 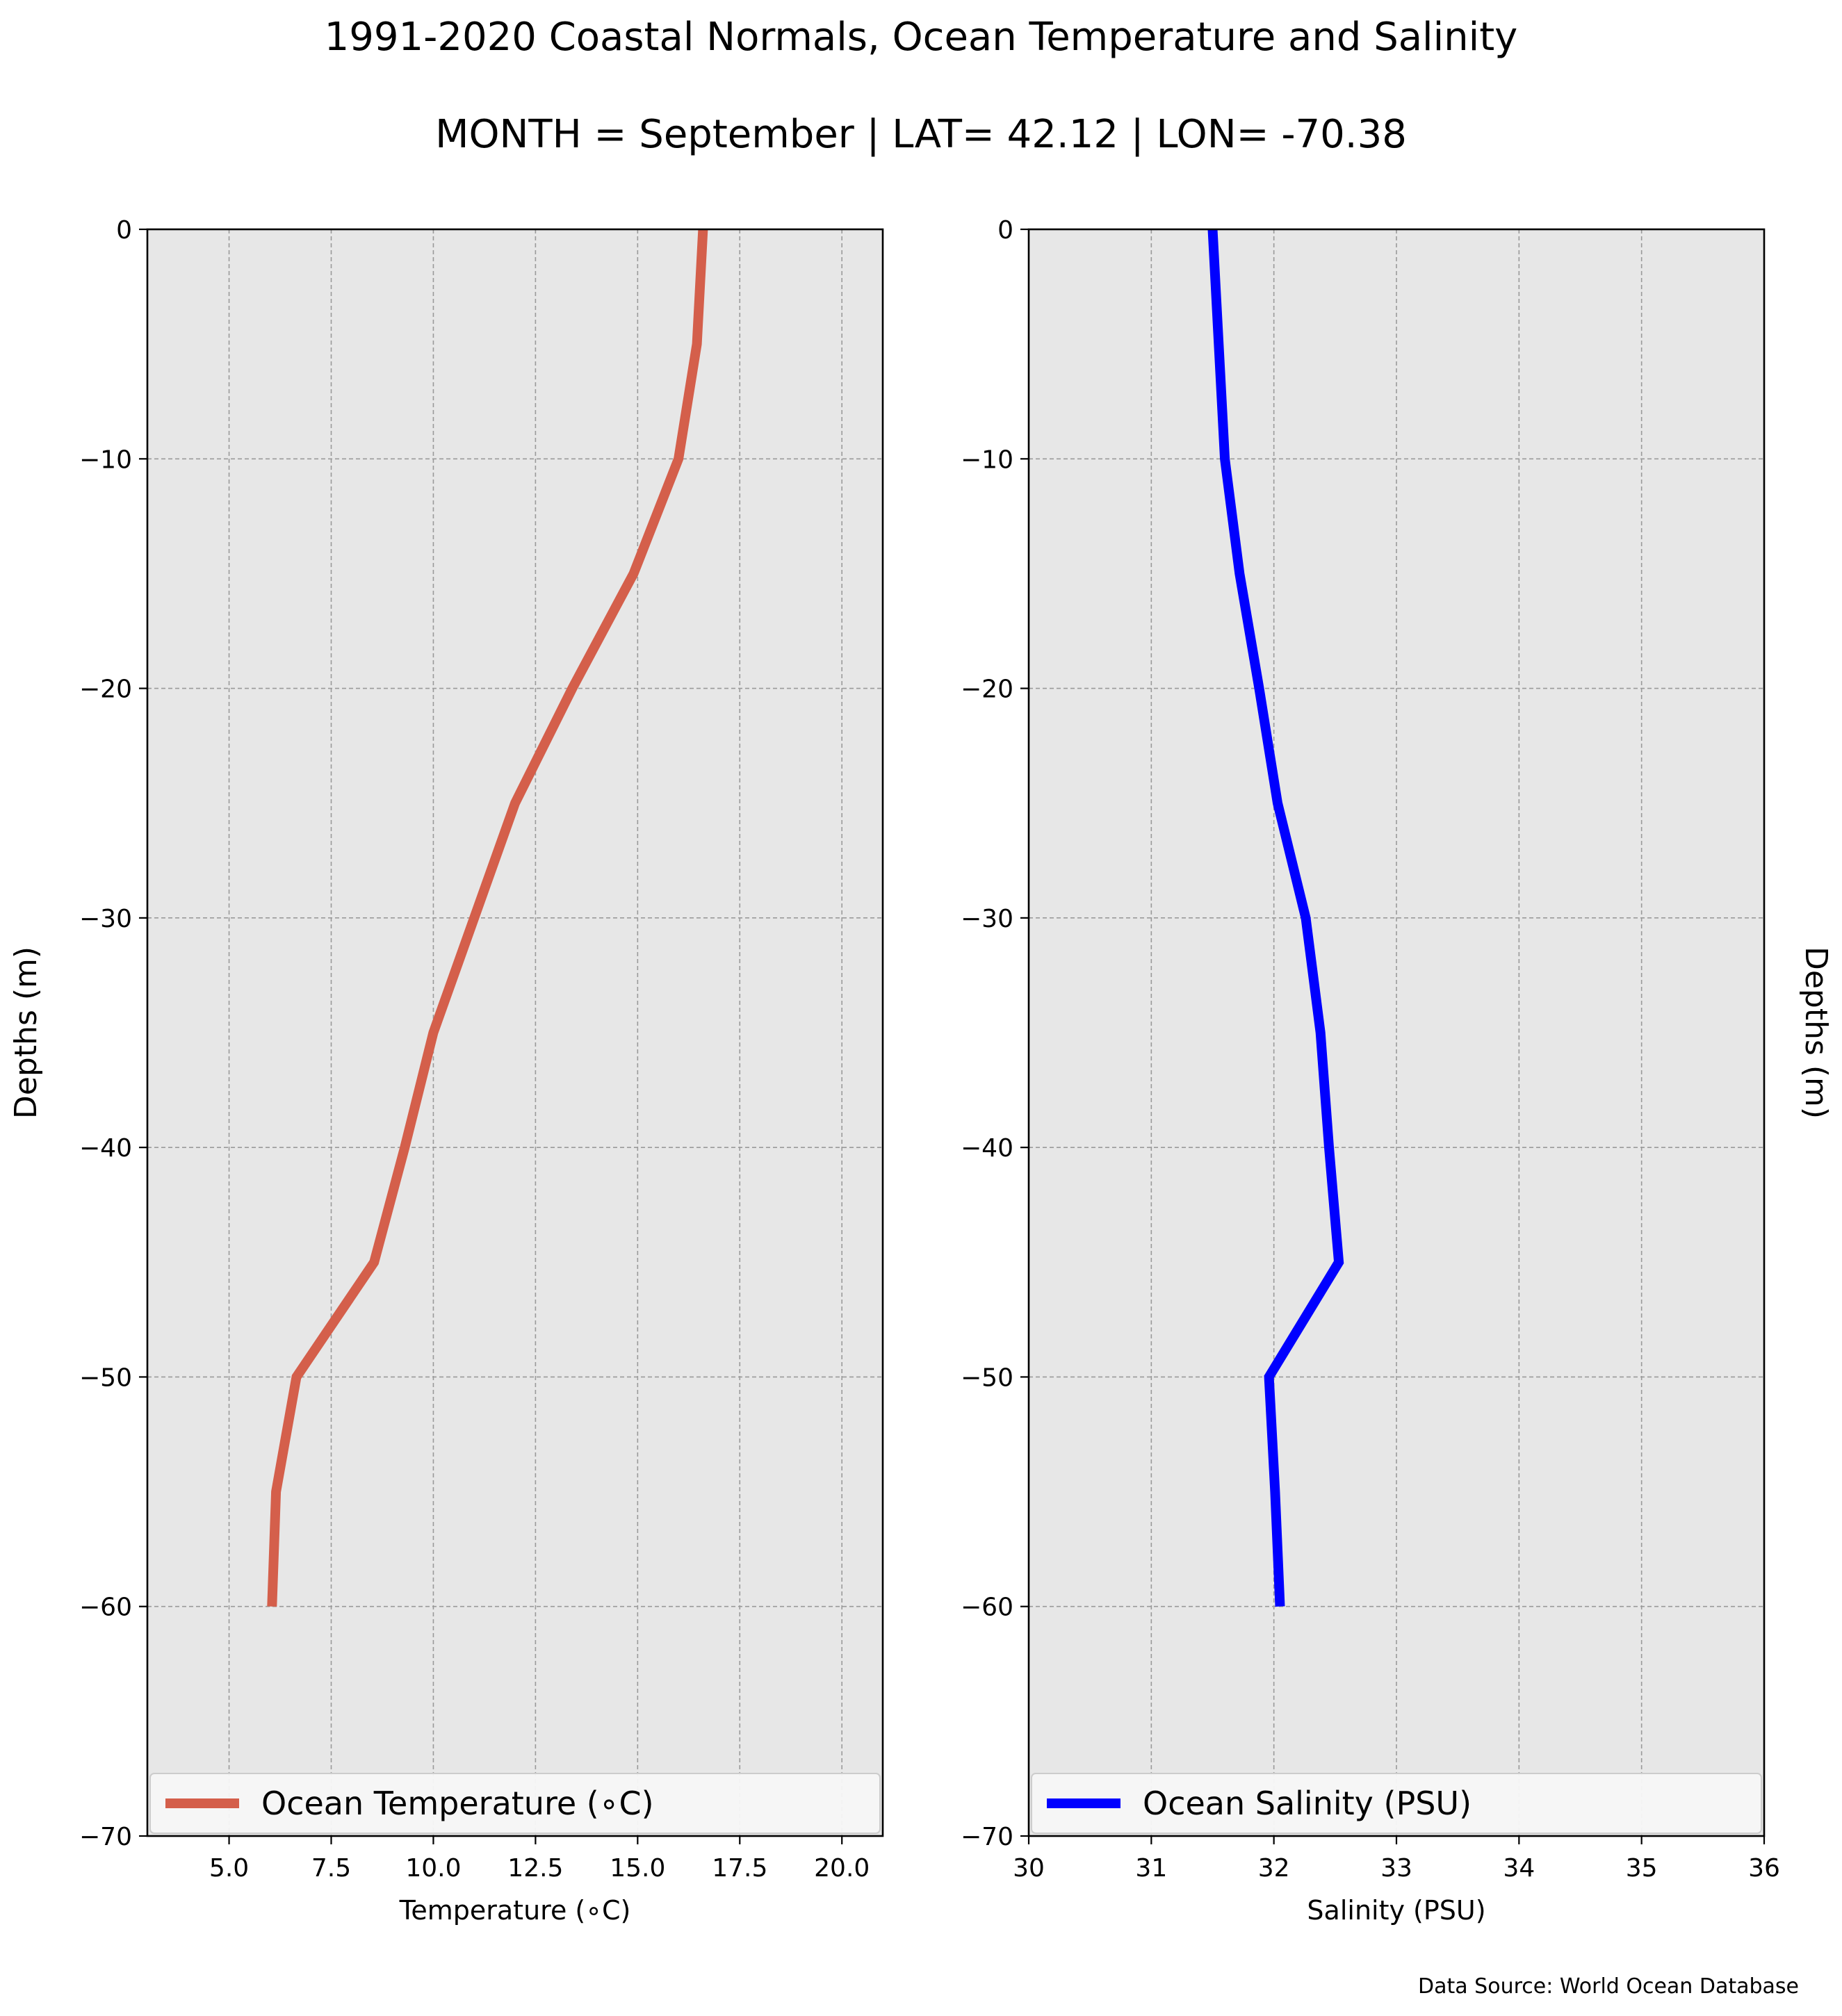 I want to click on x-tick-label: 31, so click(x=1151, y=1869).